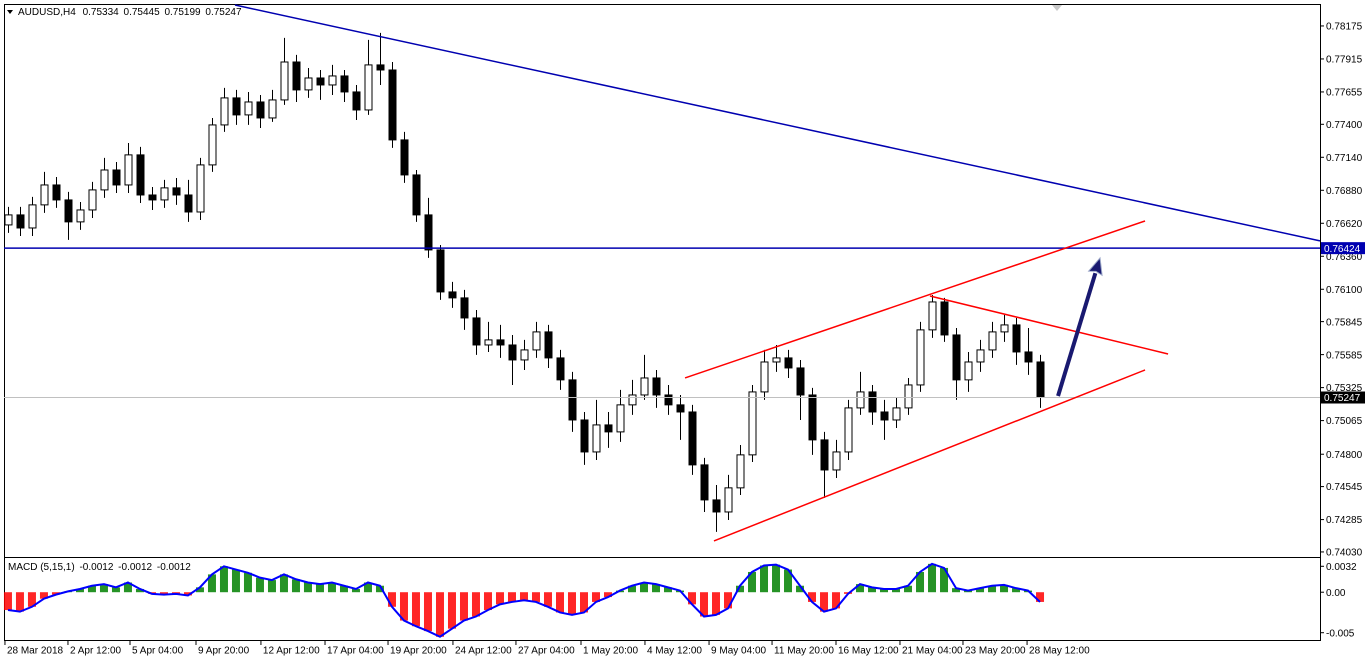  I want to click on menu-triangle, so click(10, 12).